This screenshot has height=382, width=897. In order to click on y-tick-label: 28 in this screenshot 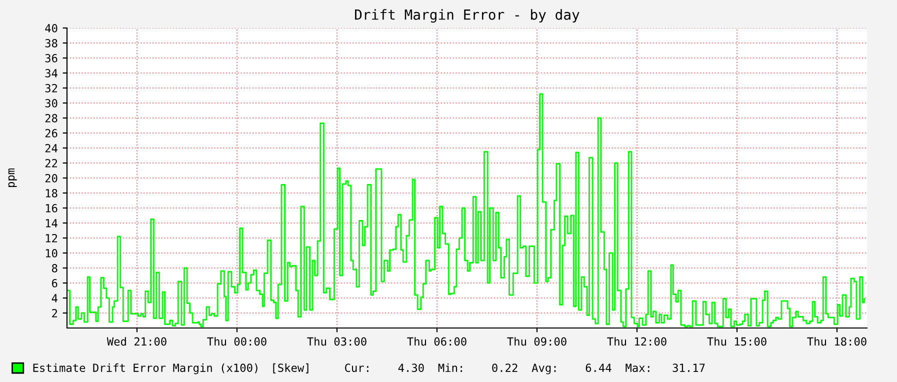, I will do `click(51, 118)`.